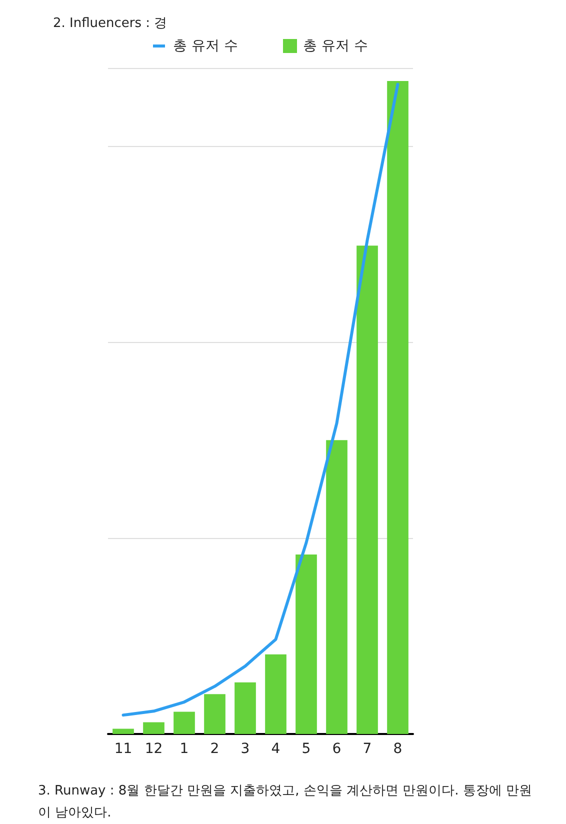 Image resolution: width=566 pixels, height=824 pixels. Describe the element at coordinates (215, 749) in the screenshot. I see `x-tick-label: 2` at that location.